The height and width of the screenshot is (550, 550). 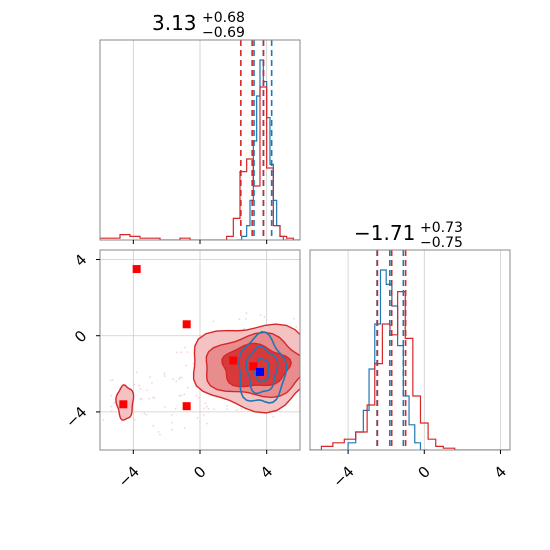 I want to click on top-title-sub: −0.69, so click(x=223, y=33).